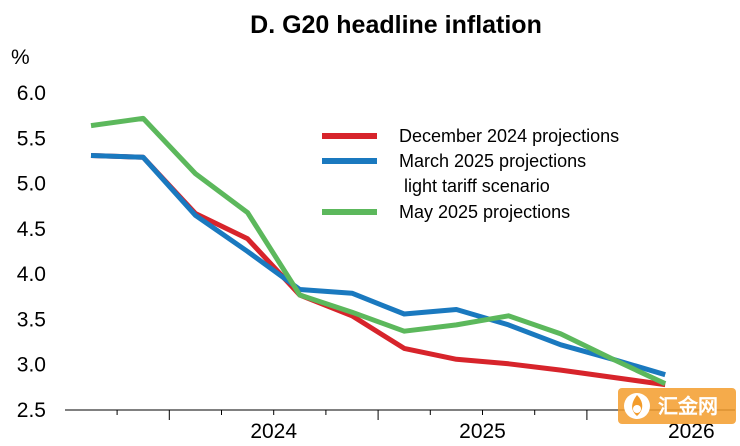  What do you see at coordinates (31, 365) in the screenshot?
I see `y-tick-label: 3.0` at bounding box center [31, 365].